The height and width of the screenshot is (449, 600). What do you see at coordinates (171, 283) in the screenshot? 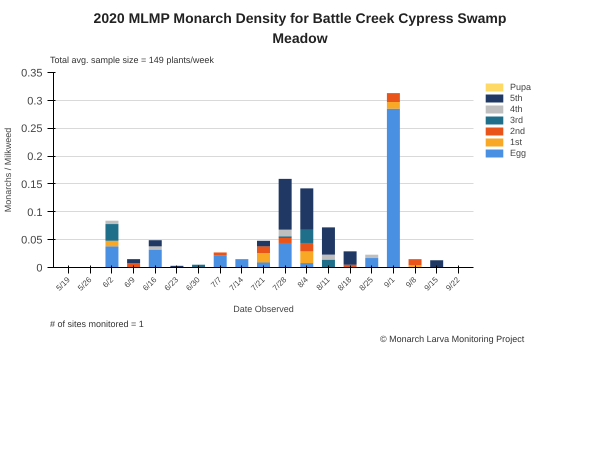
I see `x-tick-label: 6/23` at bounding box center [171, 283].